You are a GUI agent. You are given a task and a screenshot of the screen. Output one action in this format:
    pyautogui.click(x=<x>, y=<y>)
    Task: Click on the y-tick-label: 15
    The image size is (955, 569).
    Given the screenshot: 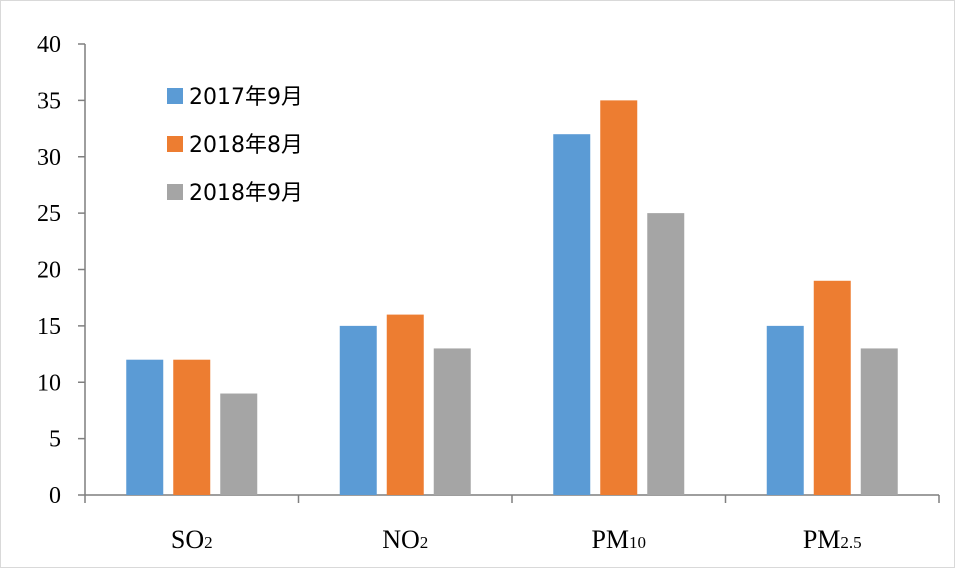 What is the action you would take?
    pyautogui.click(x=49, y=327)
    